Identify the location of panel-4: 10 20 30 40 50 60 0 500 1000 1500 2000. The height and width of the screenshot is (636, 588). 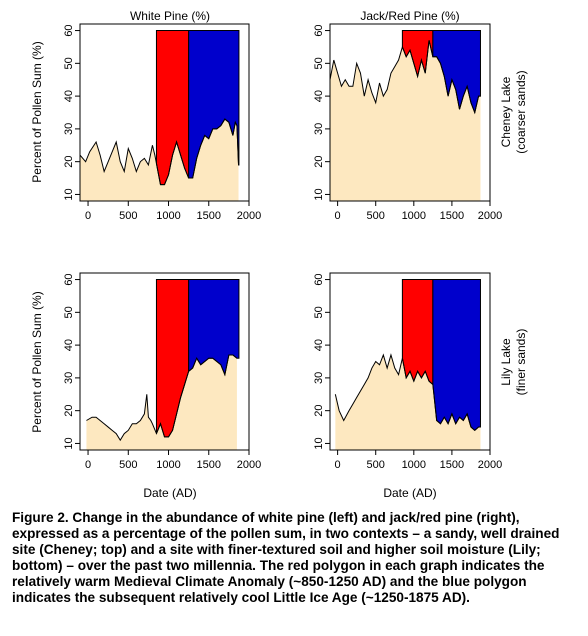
(407, 371).